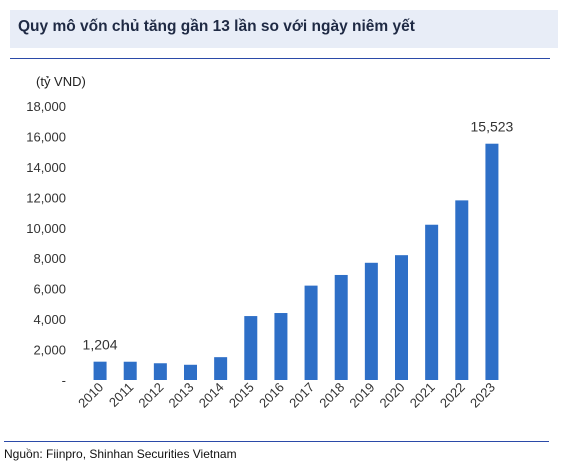 The width and height of the screenshot is (575, 474). What do you see at coordinates (462, 290) in the screenshot?
I see `bar-2022` at bounding box center [462, 290].